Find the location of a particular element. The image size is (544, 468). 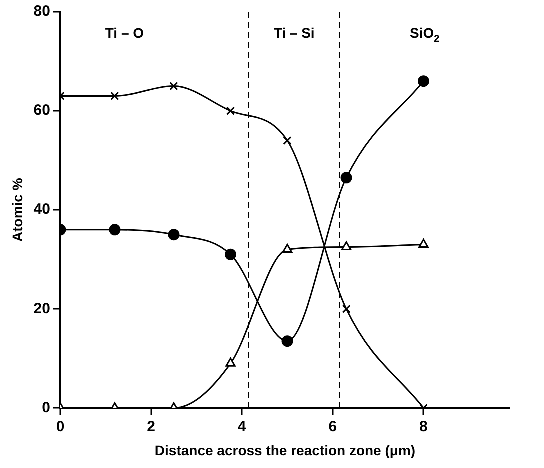

annotation: Ti – O is located at coordinates (124, 32).